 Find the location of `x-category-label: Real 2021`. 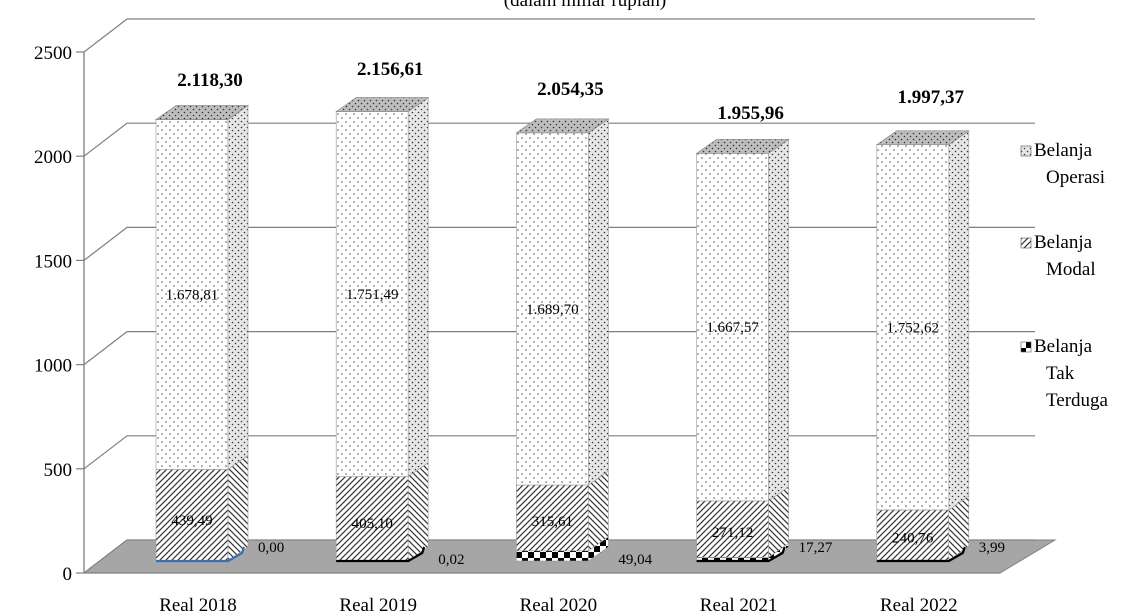

x-category-label: Real 2021 is located at coordinates (739, 605).